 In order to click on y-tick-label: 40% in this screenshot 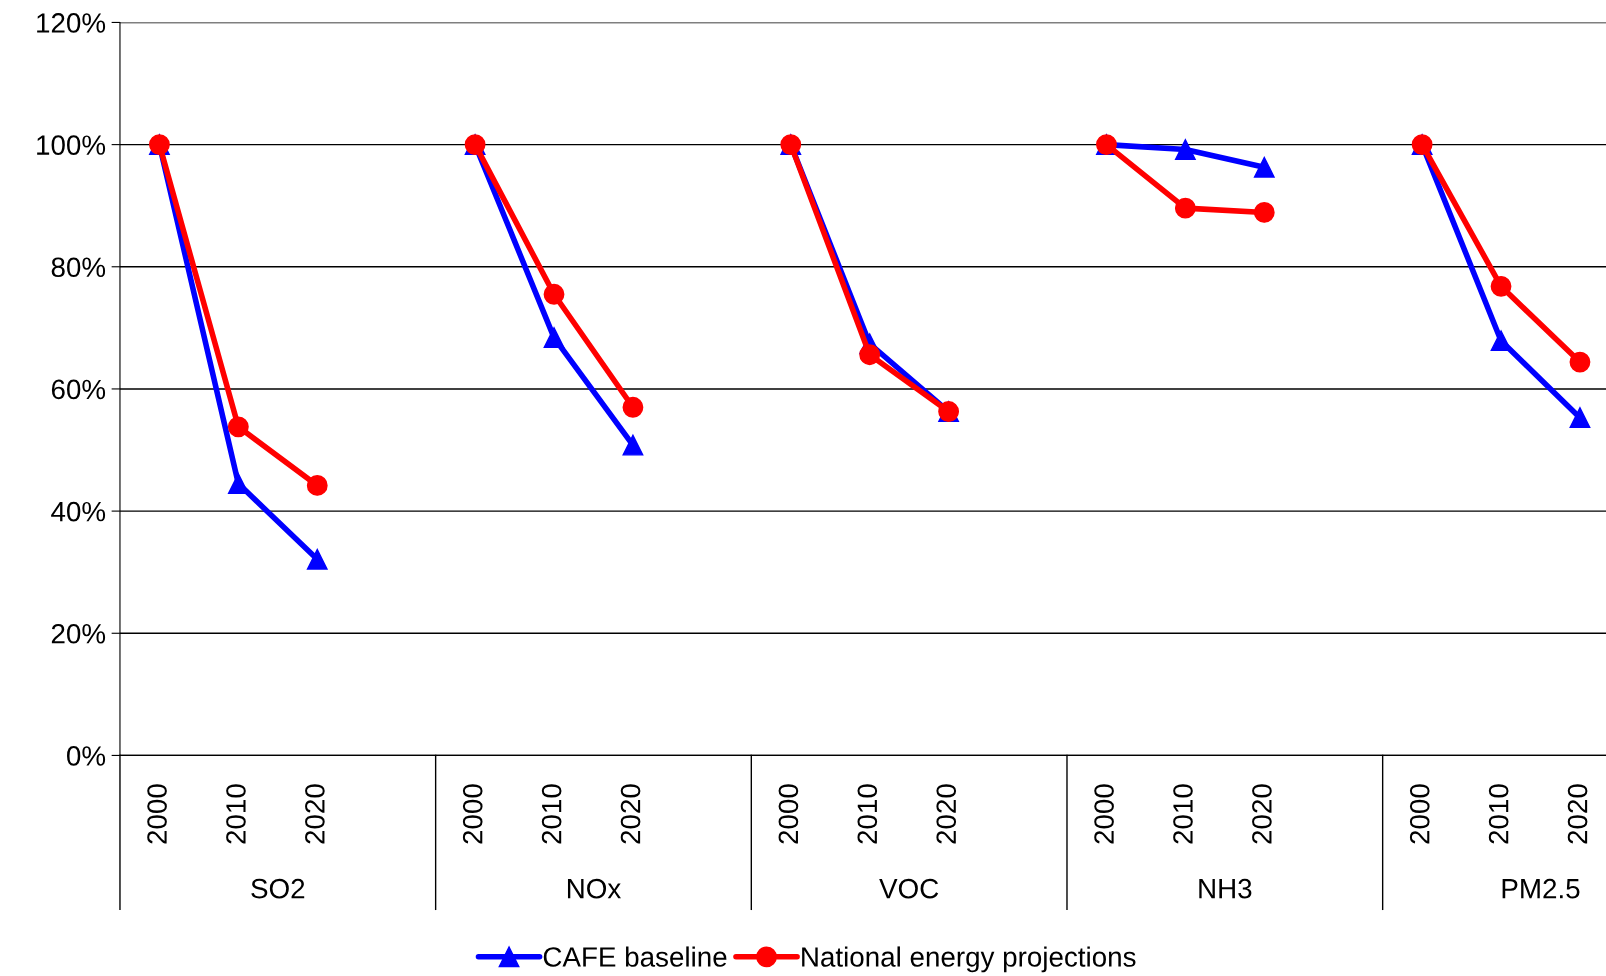, I will do `click(78, 511)`.